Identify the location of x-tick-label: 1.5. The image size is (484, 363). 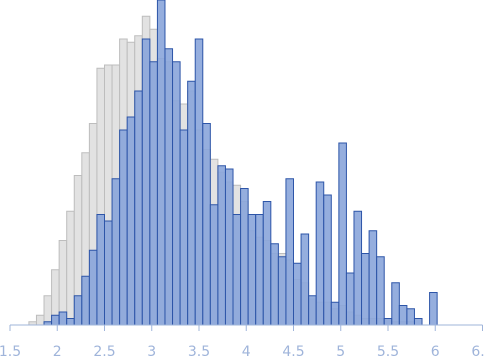
(10, 352).